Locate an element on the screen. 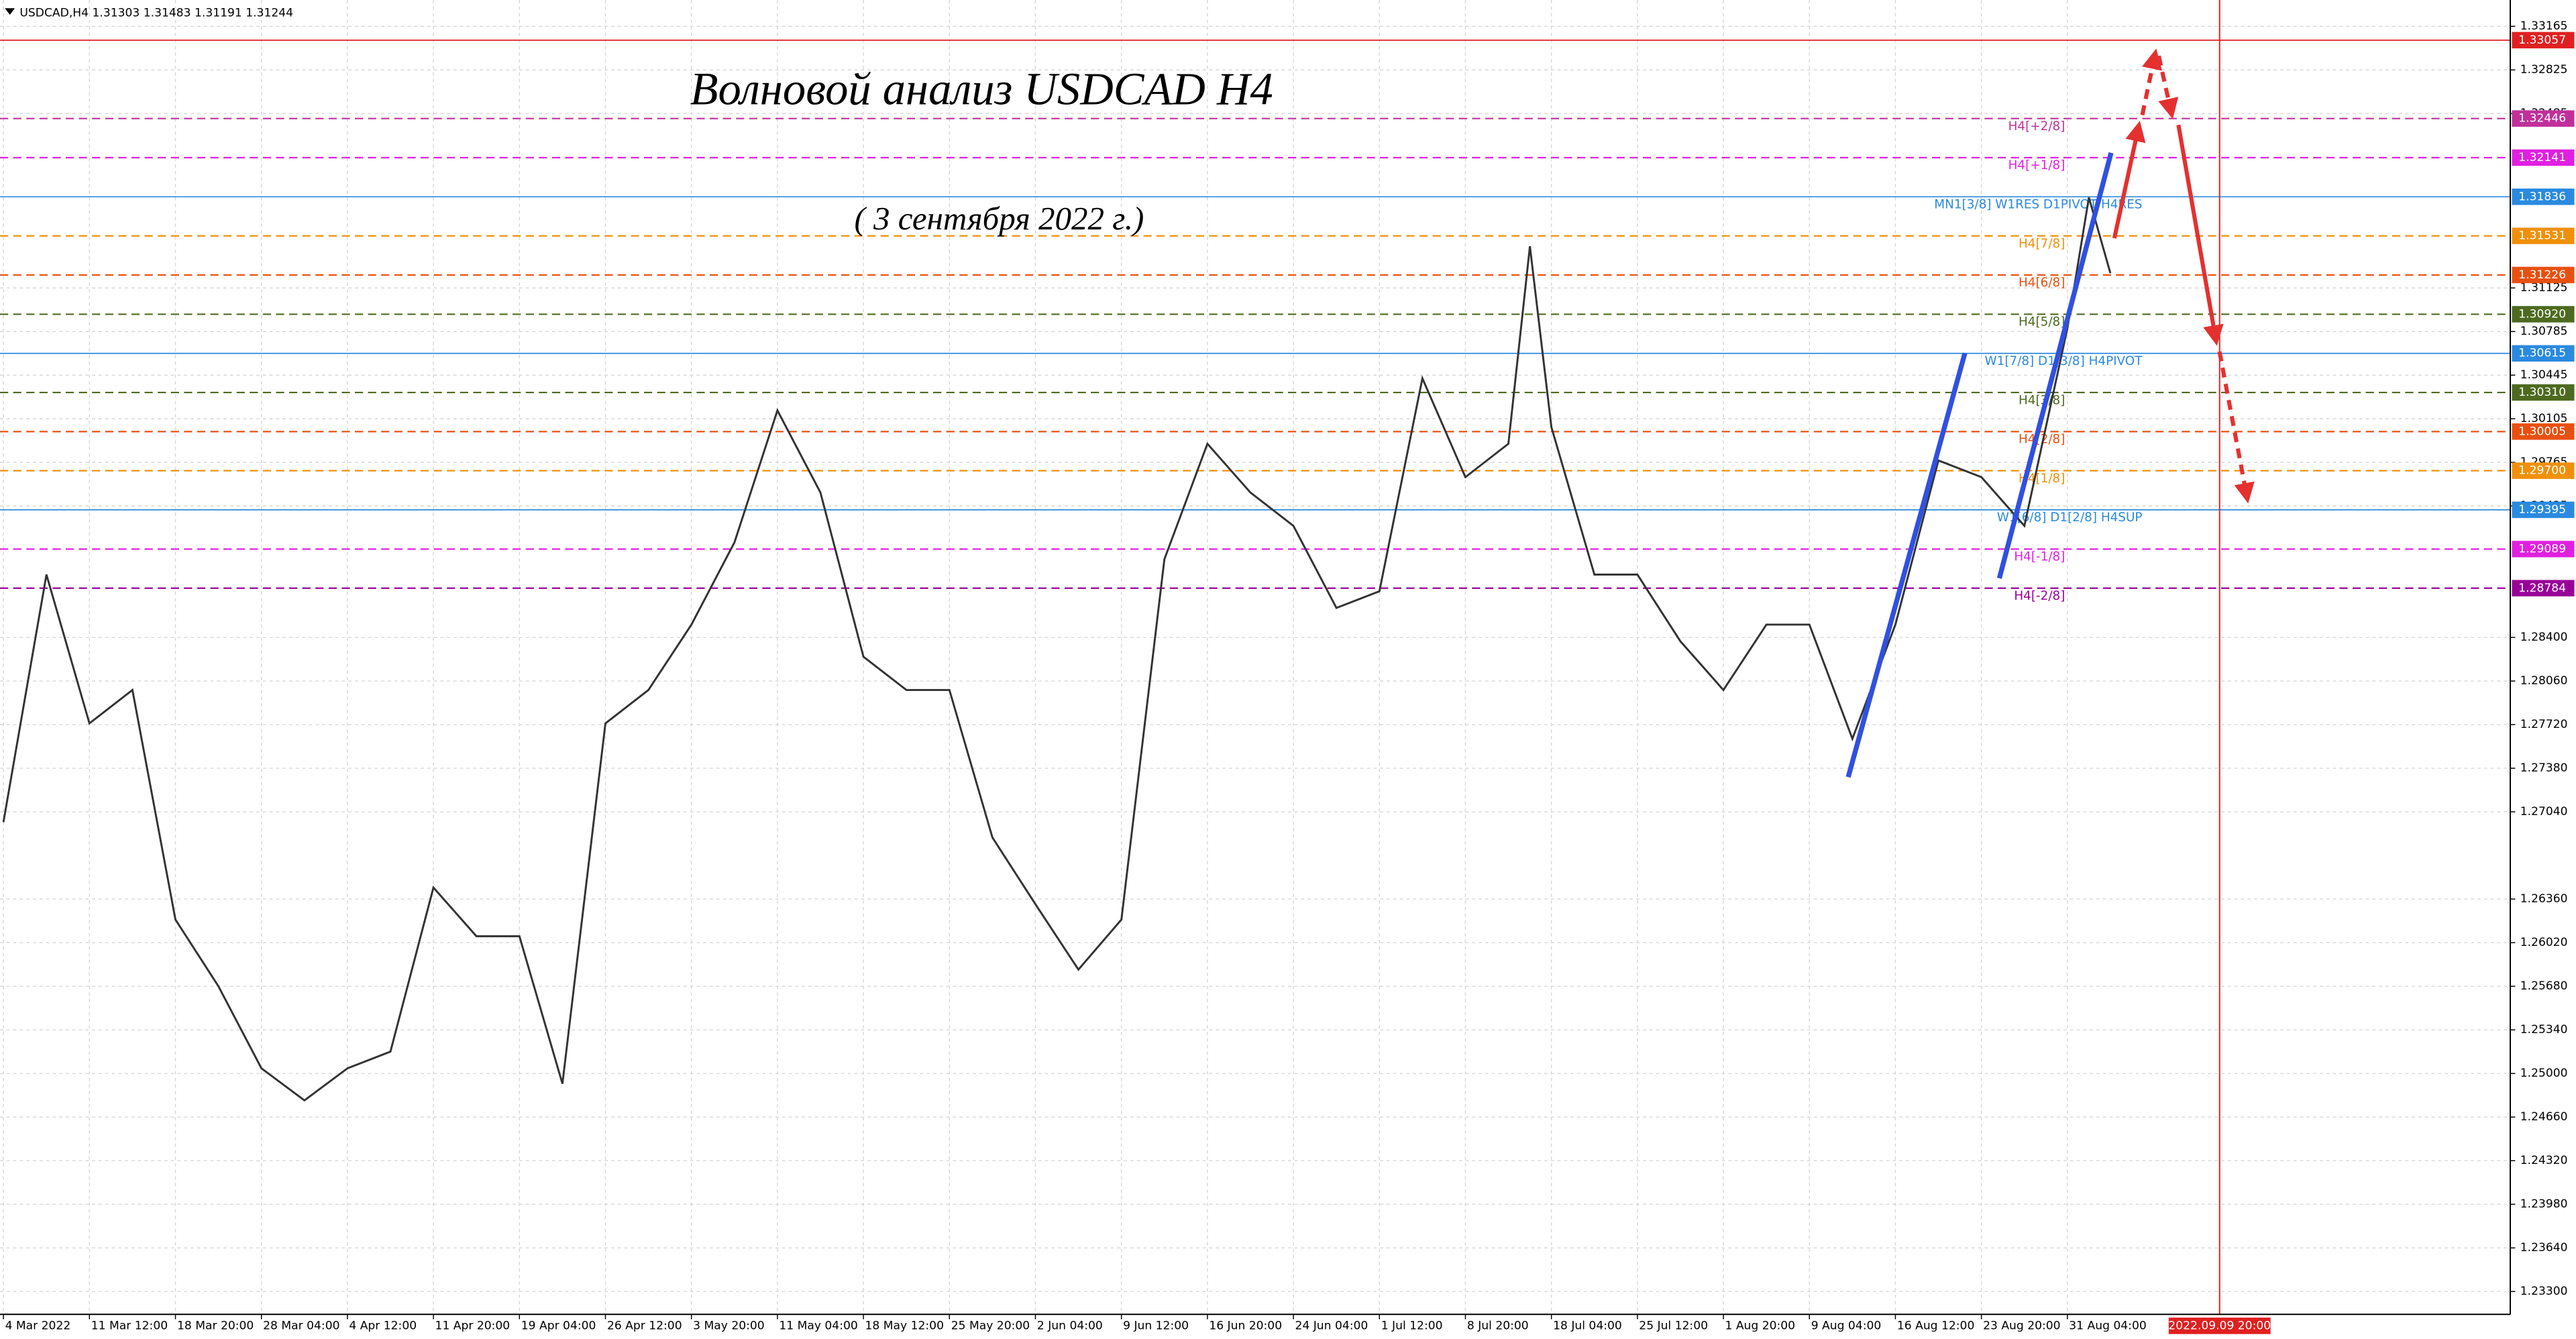  level-value: 1.30615 is located at coordinates (2542, 353).